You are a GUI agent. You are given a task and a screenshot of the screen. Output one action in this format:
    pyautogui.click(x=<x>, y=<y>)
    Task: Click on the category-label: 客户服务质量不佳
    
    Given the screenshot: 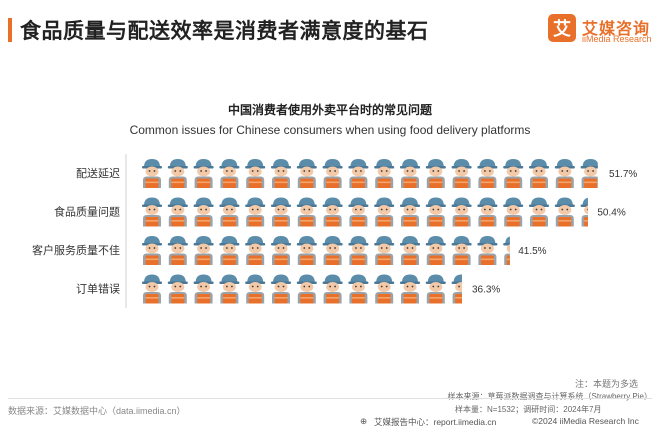 What is the action you would take?
    pyautogui.click(x=76, y=250)
    